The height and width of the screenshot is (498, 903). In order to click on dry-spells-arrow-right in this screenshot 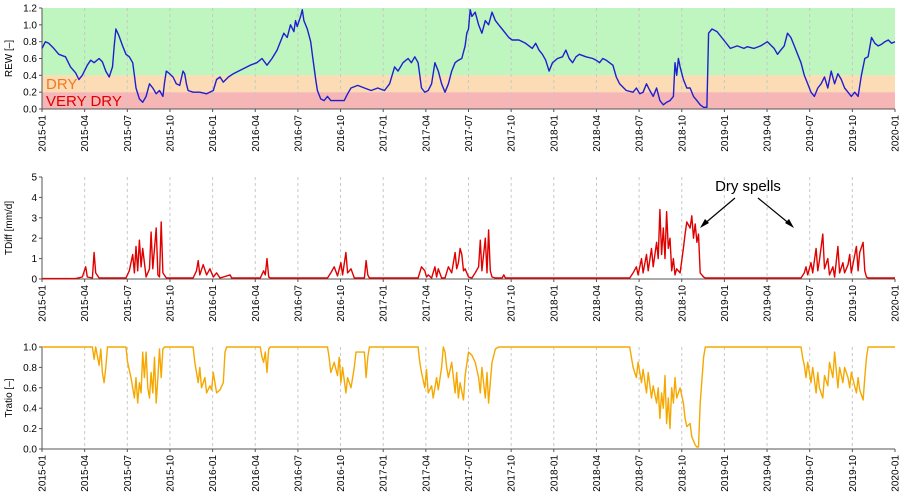, I will do `click(774, 211)`.